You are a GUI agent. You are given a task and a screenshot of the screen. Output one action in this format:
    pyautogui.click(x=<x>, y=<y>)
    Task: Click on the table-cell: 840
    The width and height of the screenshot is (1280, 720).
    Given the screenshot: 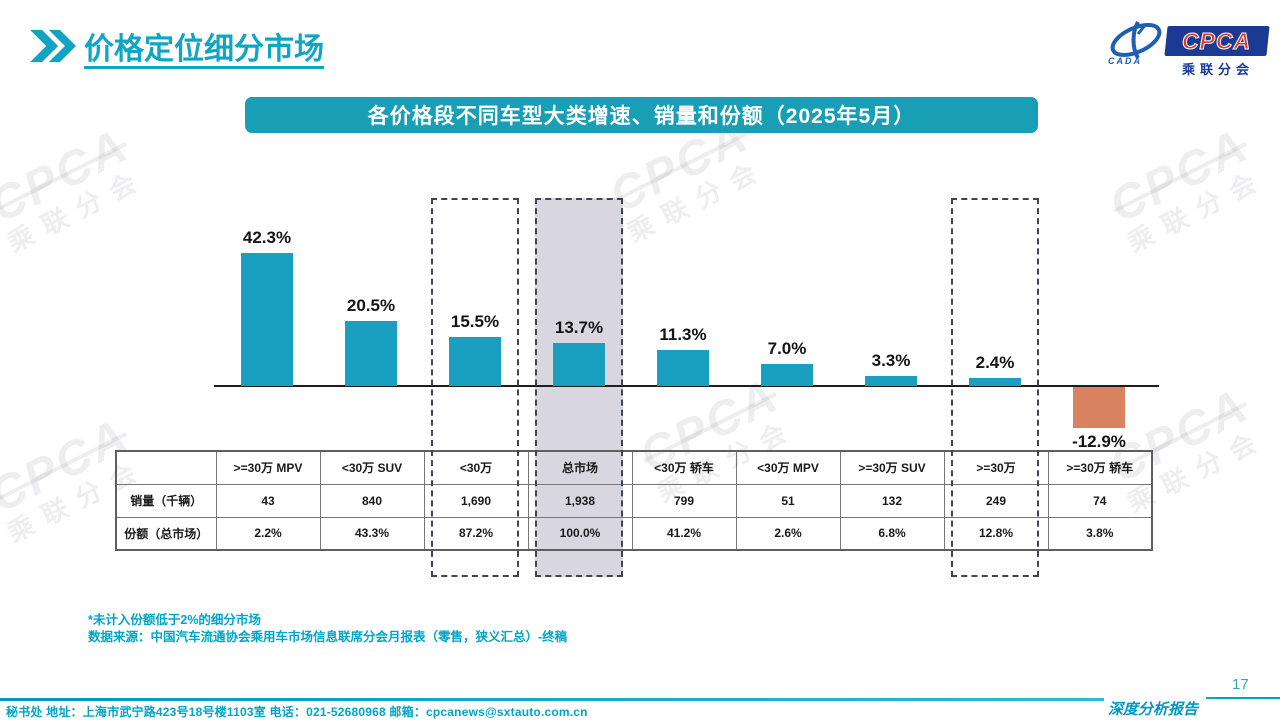 What is the action you would take?
    pyautogui.click(x=372, y=500)
    